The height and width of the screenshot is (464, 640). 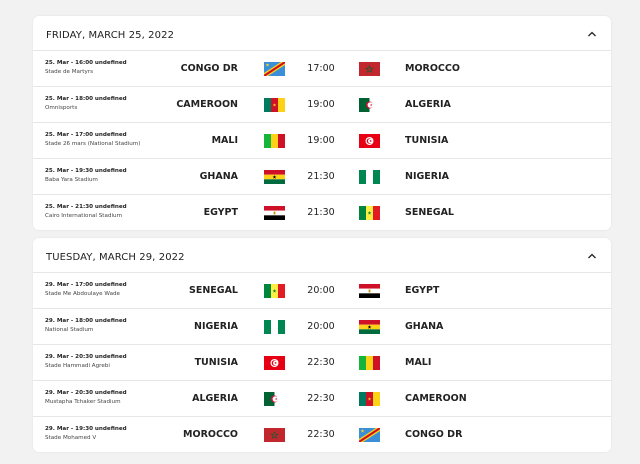 What do you see at coordinates (322, 33) in the screenshot?
I see `card-header: FRIDAY, MARCH 25, 2022` at bounding box center [322, 33].